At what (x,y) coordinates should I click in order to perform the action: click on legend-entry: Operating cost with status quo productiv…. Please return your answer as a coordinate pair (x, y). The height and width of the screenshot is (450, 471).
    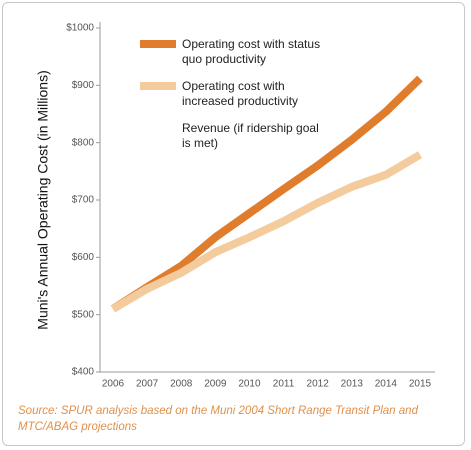
    Looking at the image, I should click on (251, 51).